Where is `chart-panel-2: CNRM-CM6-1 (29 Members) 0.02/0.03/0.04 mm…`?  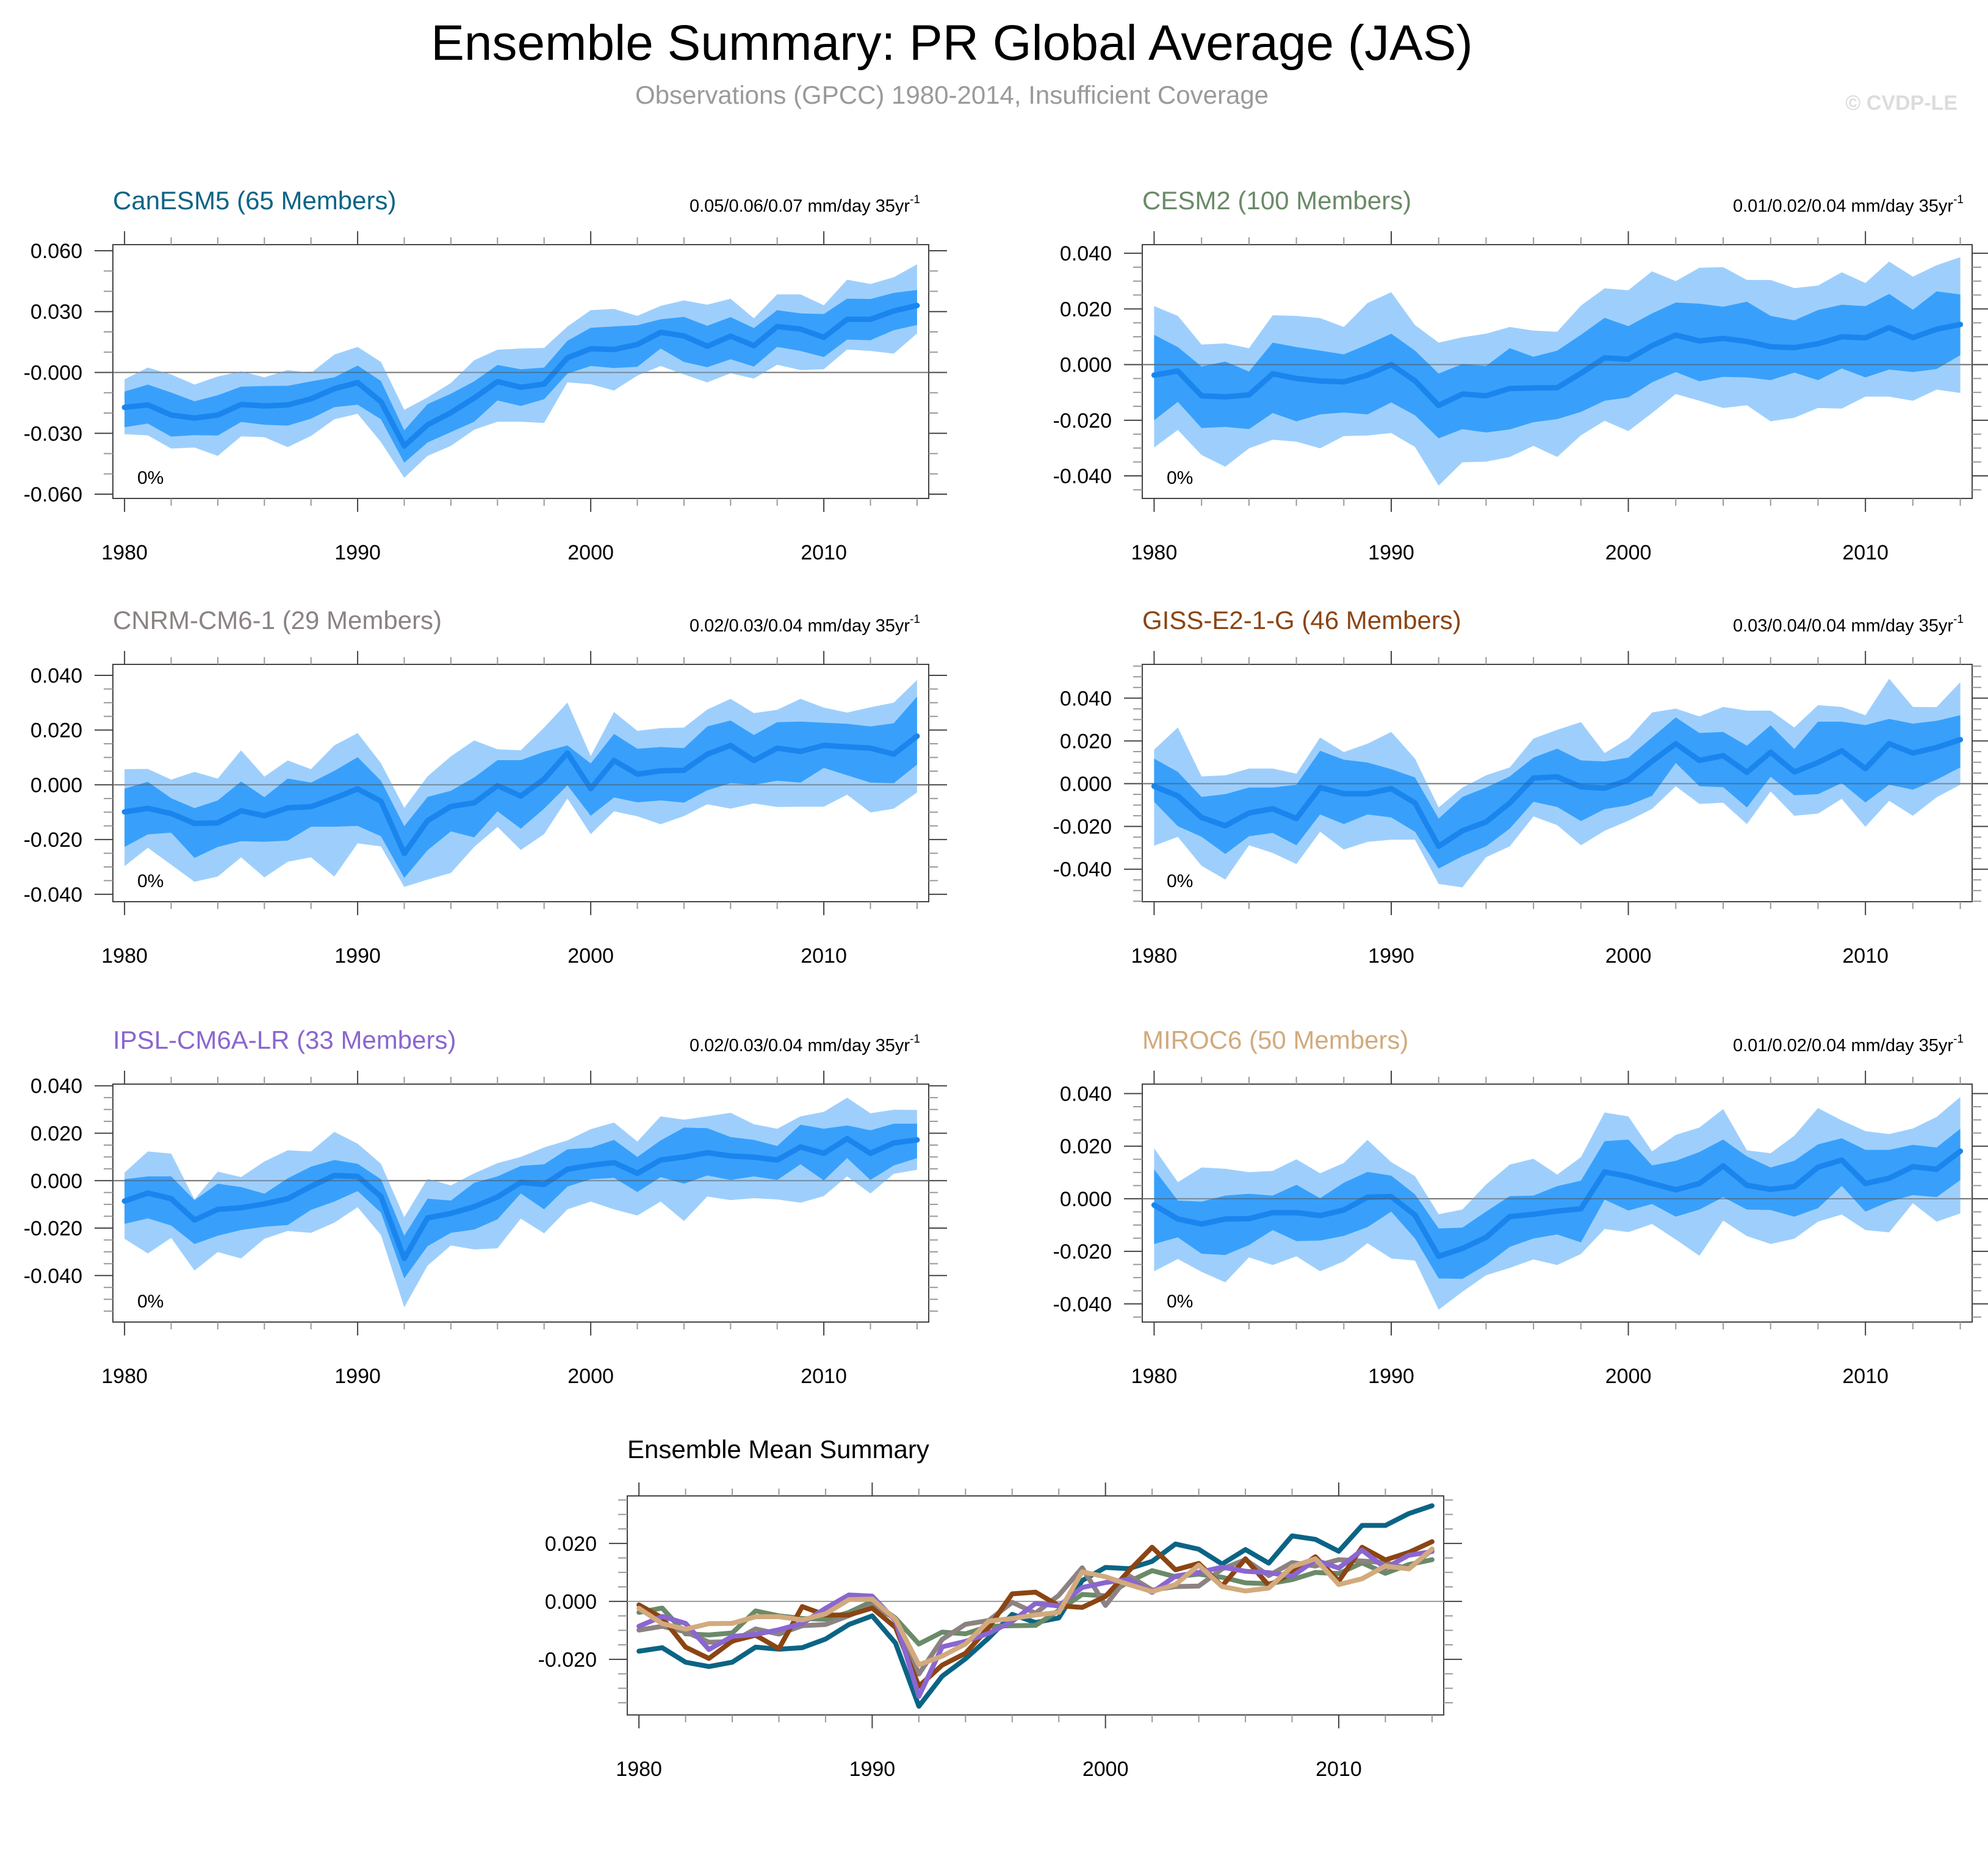
chart-panel-2: CNRM-CM6-1 (29 Members) 0.02/0.03/0.04 mm… is located at coordinates (485, 787).